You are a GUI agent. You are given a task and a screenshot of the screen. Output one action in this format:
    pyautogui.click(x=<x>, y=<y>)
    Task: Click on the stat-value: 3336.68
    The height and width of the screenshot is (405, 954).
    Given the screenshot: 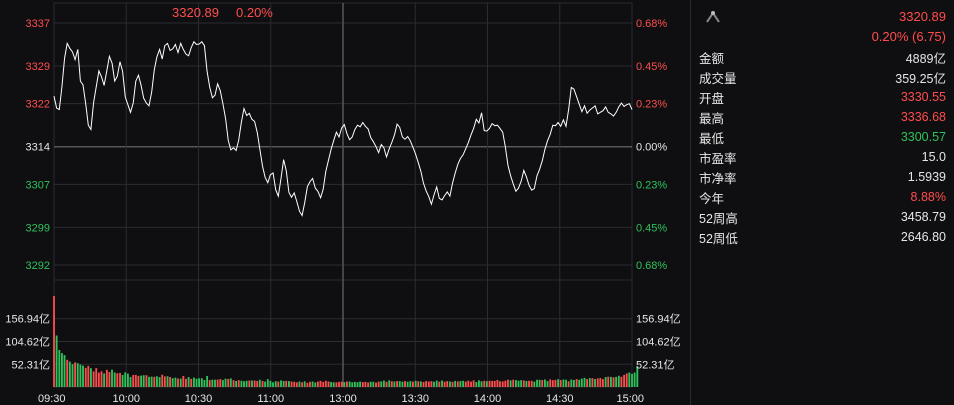 What is the action you would take?
    pyautogui.click(x=923, y=117)
    